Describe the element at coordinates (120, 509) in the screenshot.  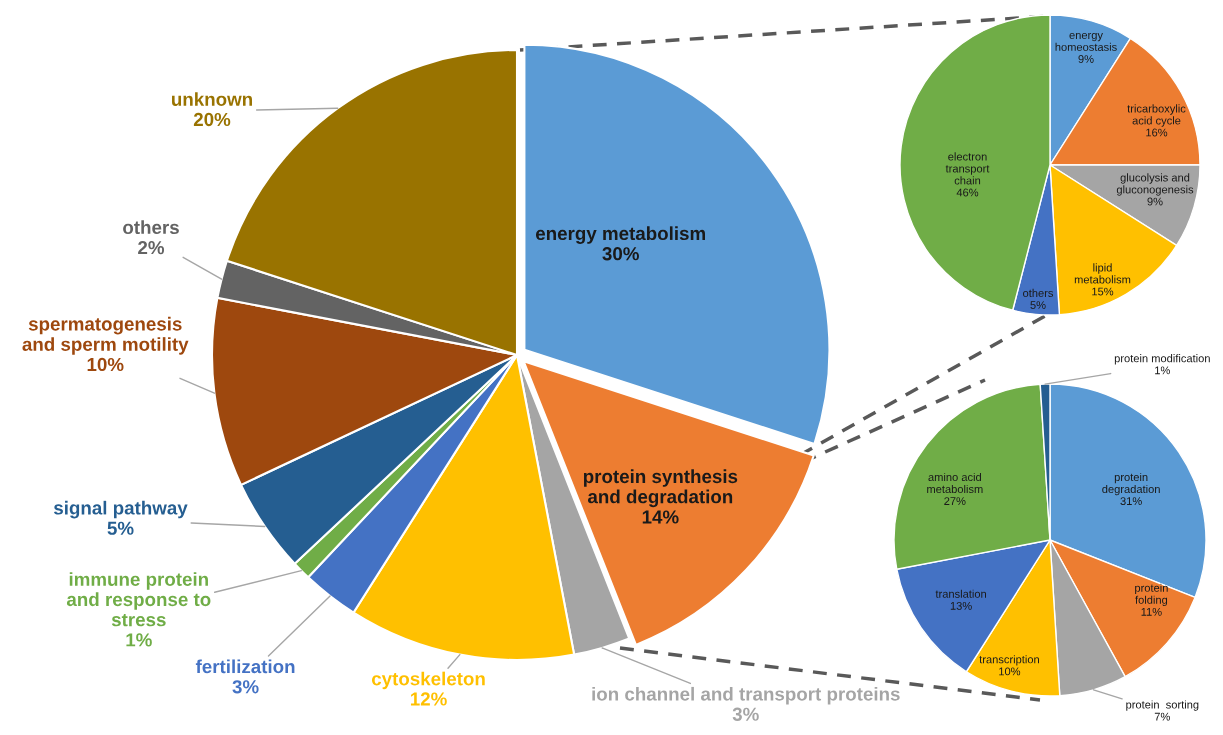
I see `slice-label: signal pathway` at that location.